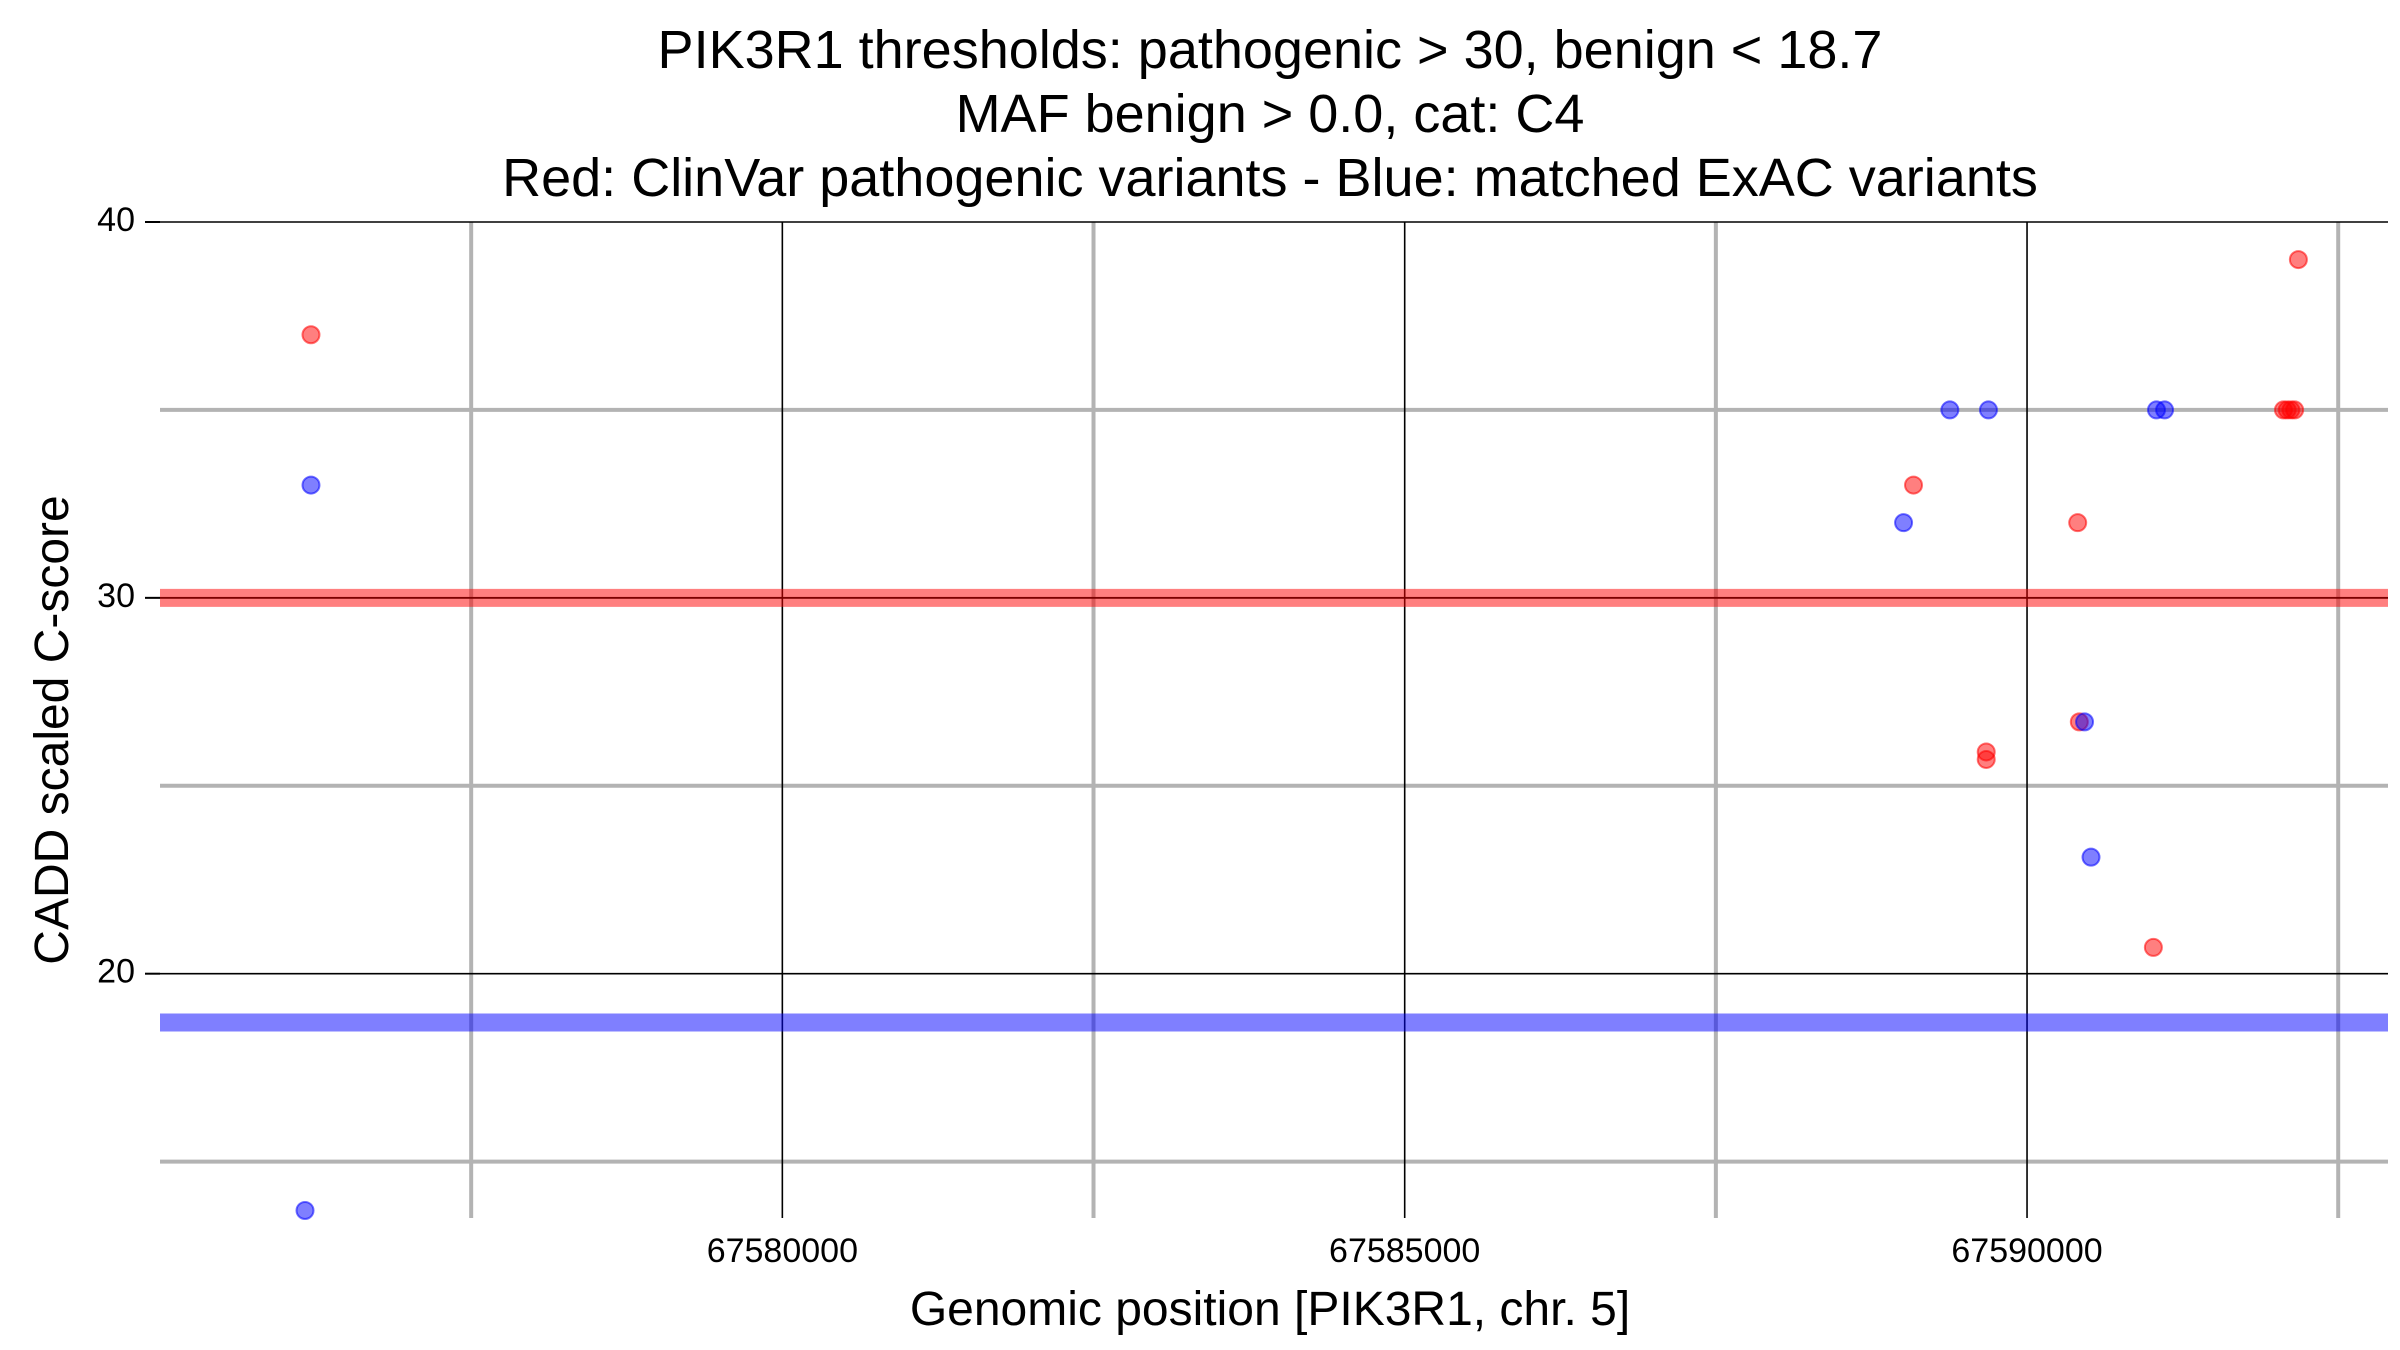  Describe the element at coordinates (782, 1251) in the screenshot. I see `x-tick-label-0: 67580000` at that location.